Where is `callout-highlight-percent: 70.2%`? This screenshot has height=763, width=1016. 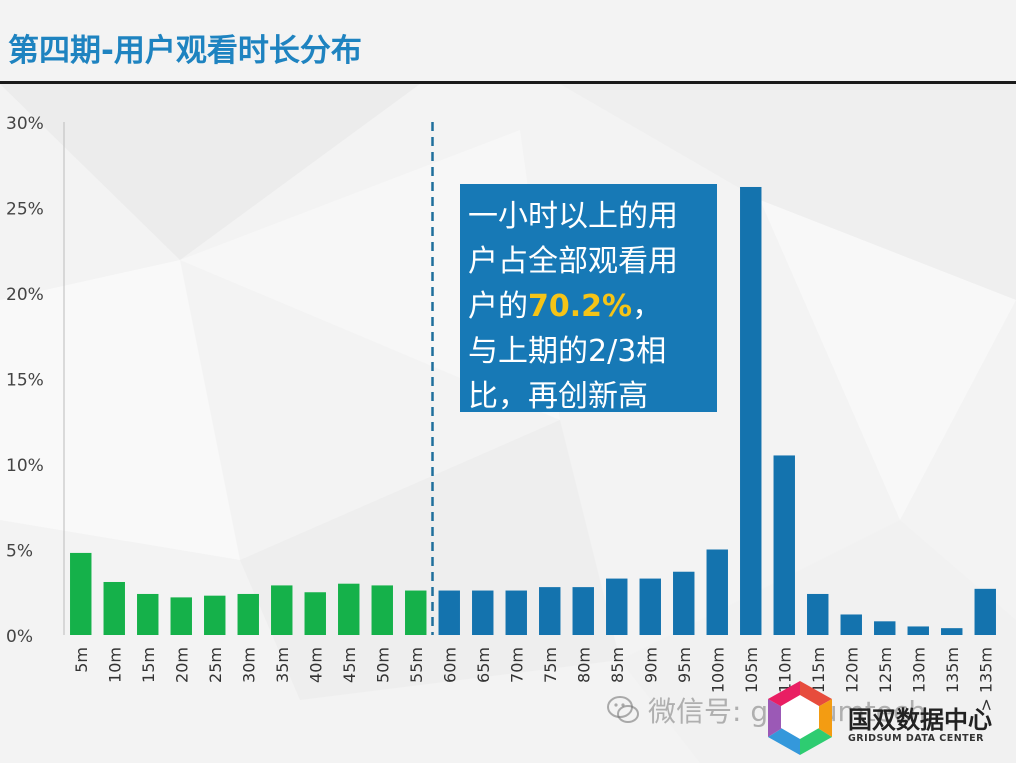
callout-highlight-percent: 70.2% is located at coordinates (580, 306).